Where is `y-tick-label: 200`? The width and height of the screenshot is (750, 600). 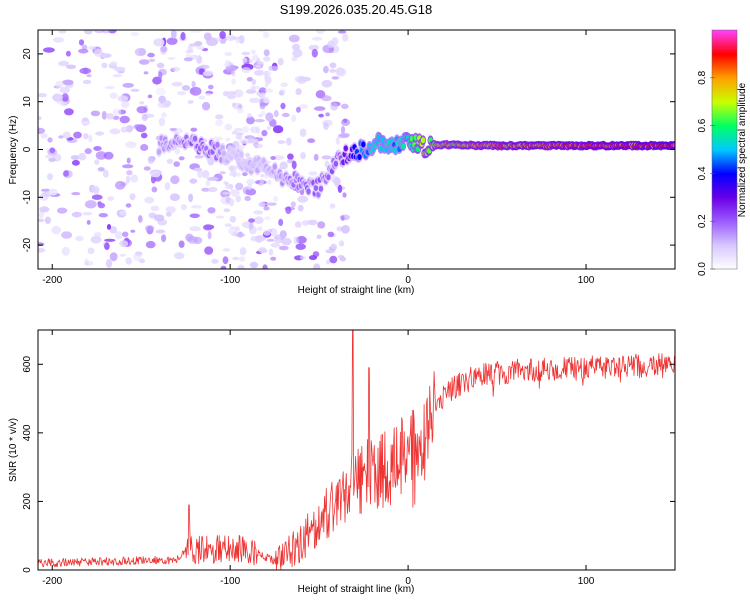 y-tick-label: 200 is located at coordinates (27, 501).